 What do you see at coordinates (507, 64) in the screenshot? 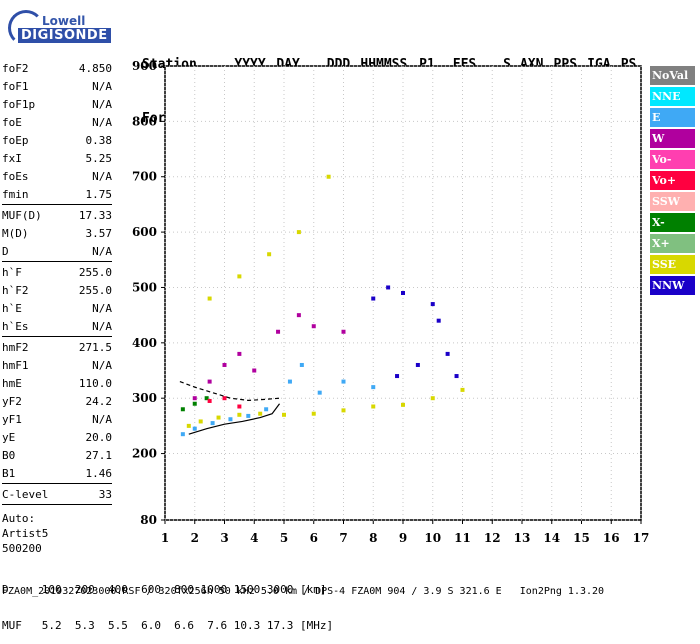
I see `header-label-7: S` at bounding box center [507, 64].